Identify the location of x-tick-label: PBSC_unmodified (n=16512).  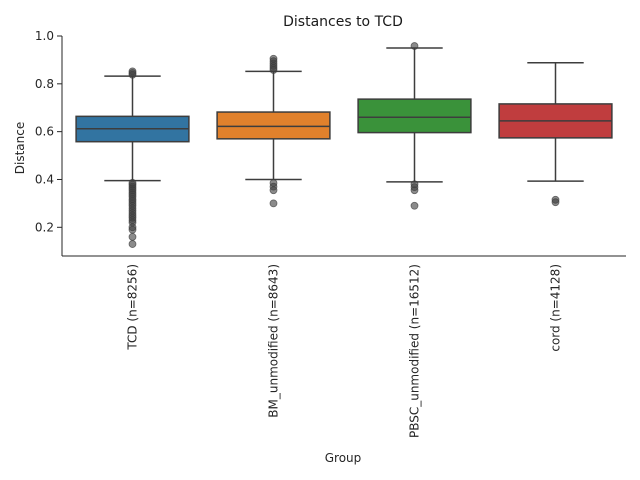
(415, 351).